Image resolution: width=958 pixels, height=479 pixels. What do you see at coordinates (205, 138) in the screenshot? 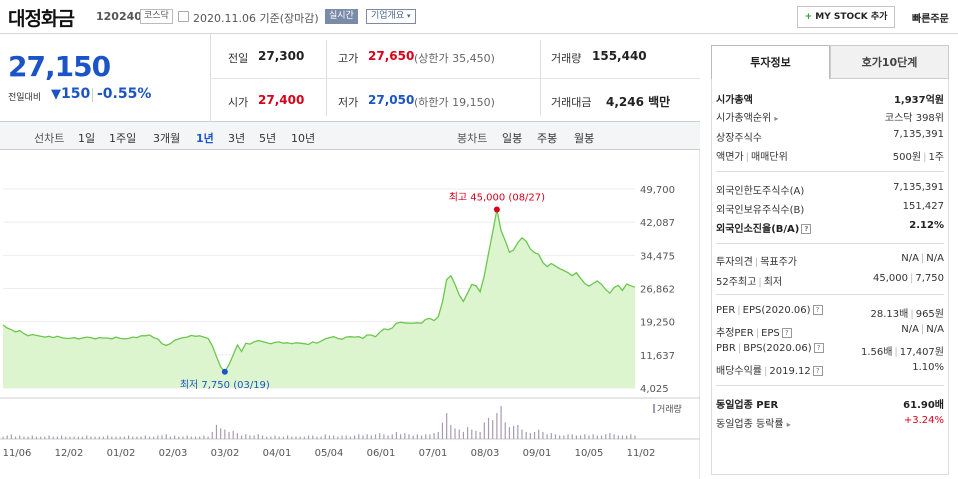
I see `period-1y: 1년` at bounding box center [205, 138].